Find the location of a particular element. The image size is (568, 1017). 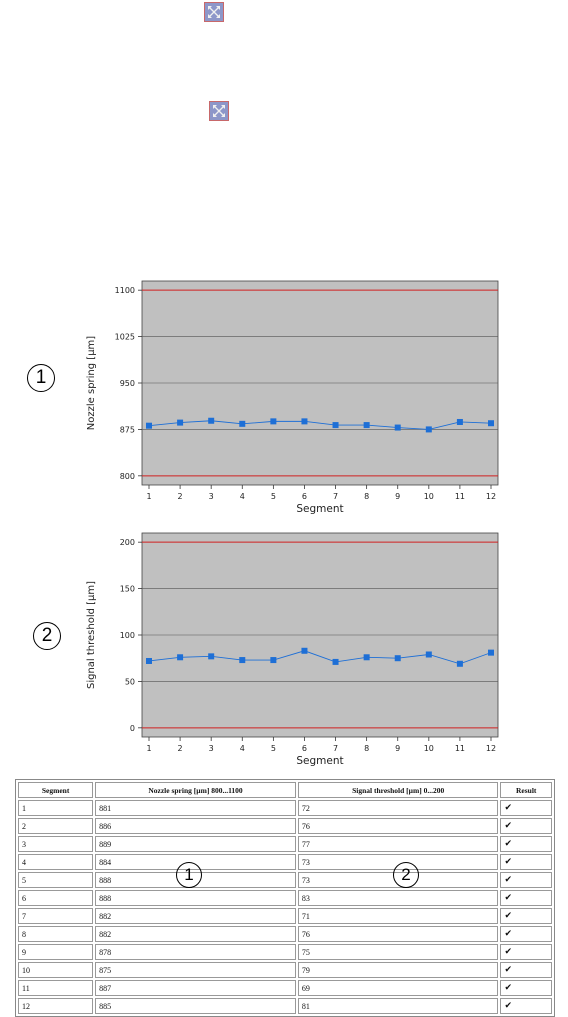

y-tick-label: 950 is located at coordinates (127, 383).